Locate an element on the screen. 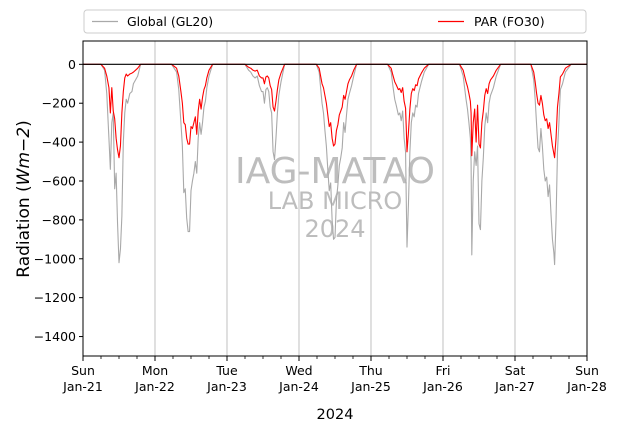 The image size is (618, 433). legend-label-global: Global (GL20) is located at coordinates (170, 21).